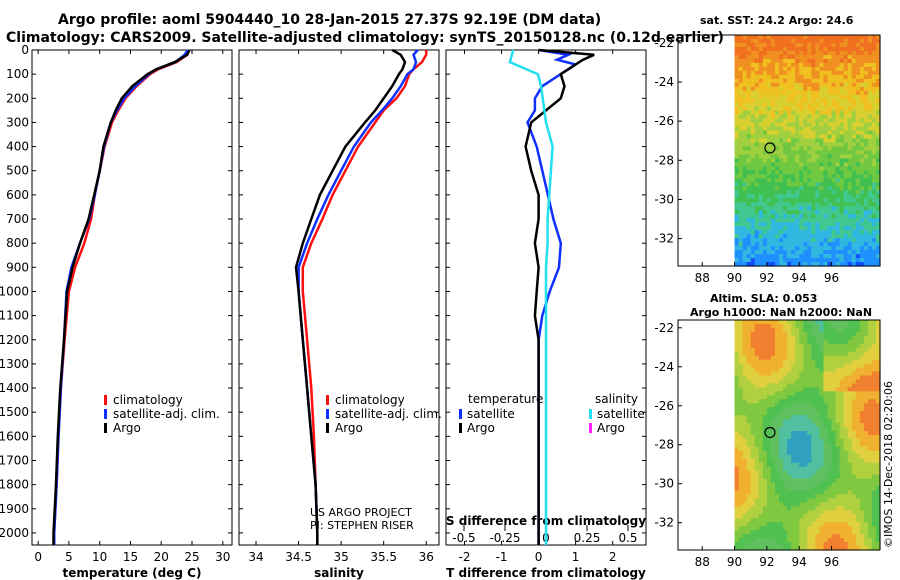  What do you see at coordinates (888, 464) in the screenshot?
I see `imos-credit: ©IMOS 14-Dec-2018 02:20:06` at bounding box center [888, 464].